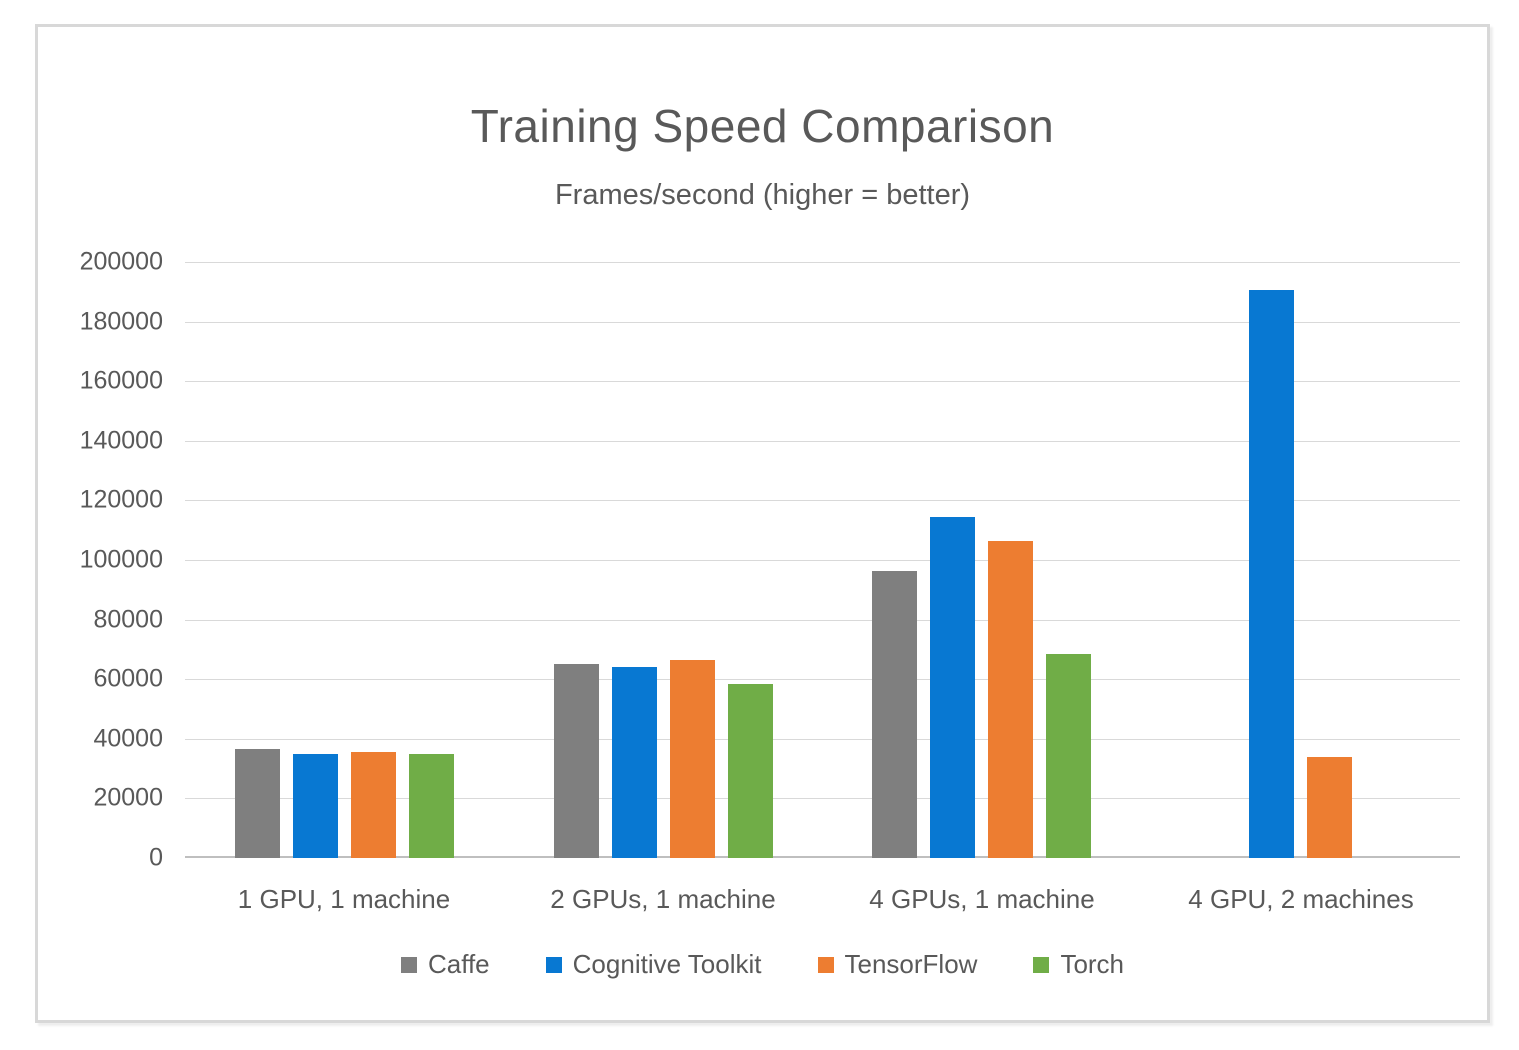 This screenshot has width=1519, height=1050. Describe the element at coordinates (128, 738) in the screenshot. I see `y-axis-tick-label: 40000` at that location.